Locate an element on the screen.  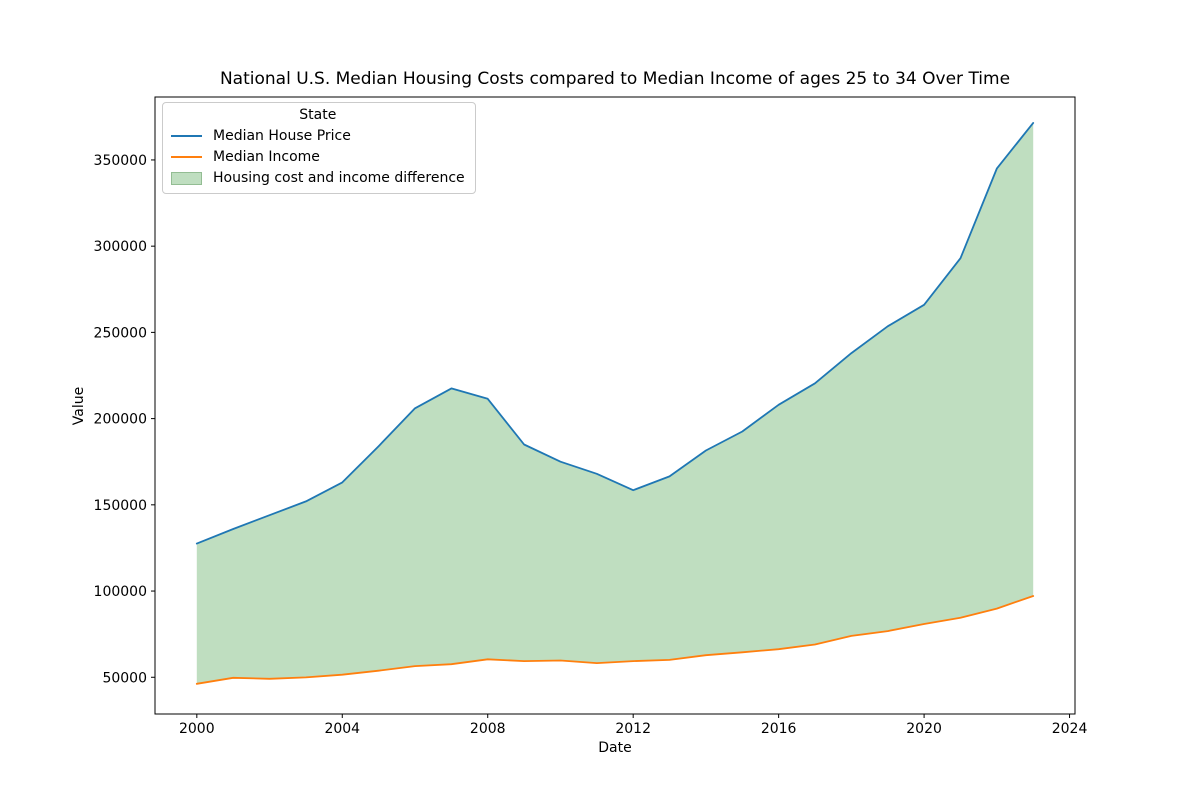
y-tick-label: 200000 is located at coordinates (120, 420).